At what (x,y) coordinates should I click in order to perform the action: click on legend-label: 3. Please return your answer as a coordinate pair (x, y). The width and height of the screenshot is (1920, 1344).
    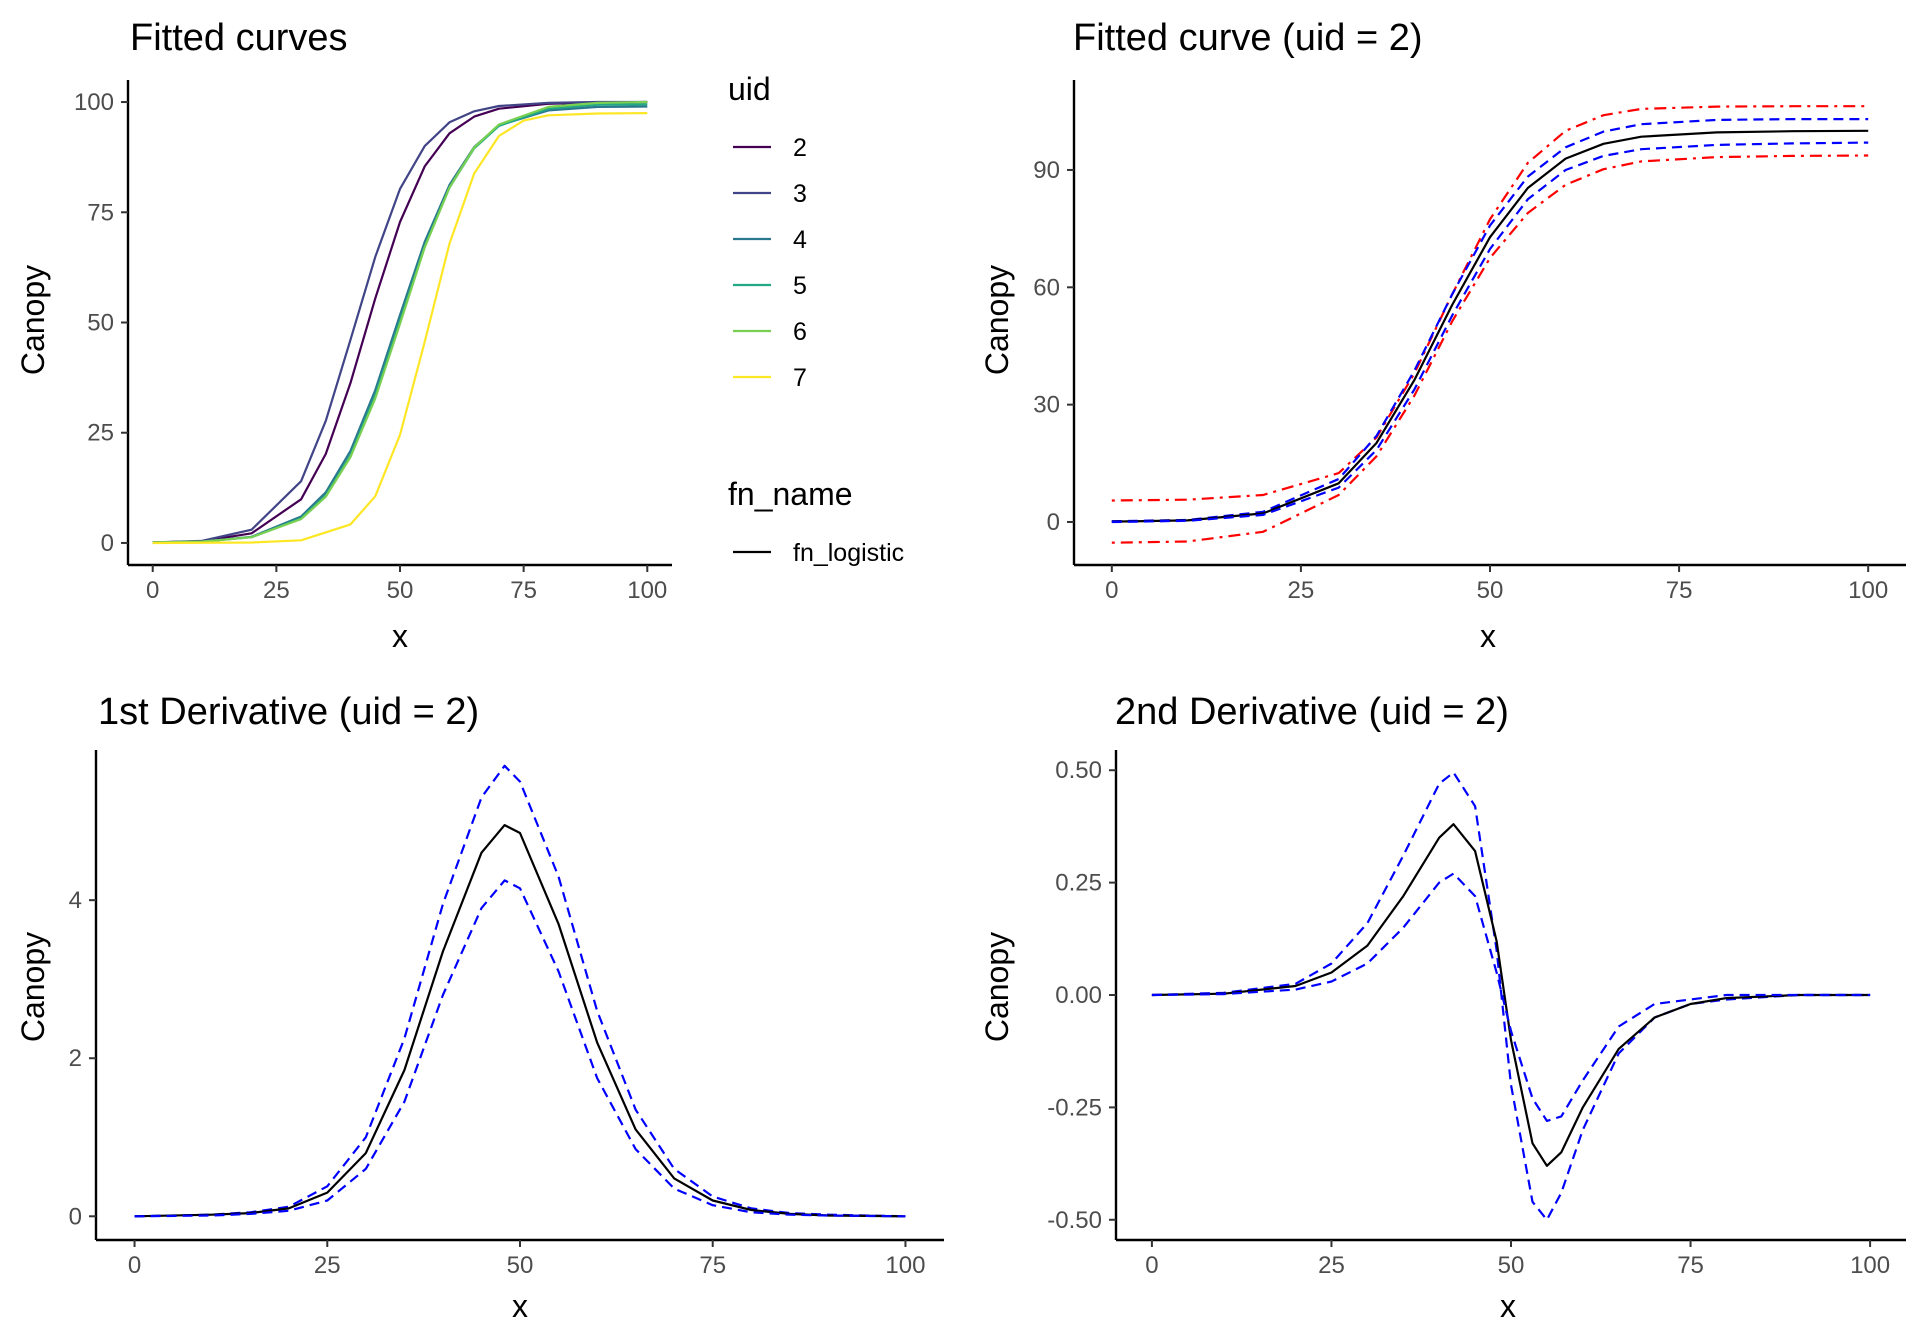
    Looking at the image, I should click on (800, 194).